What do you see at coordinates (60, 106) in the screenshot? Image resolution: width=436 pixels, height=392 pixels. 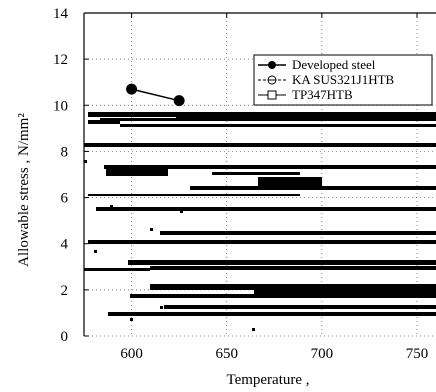 I see `y-tick-label: 10` at bounding box center [60, 106].